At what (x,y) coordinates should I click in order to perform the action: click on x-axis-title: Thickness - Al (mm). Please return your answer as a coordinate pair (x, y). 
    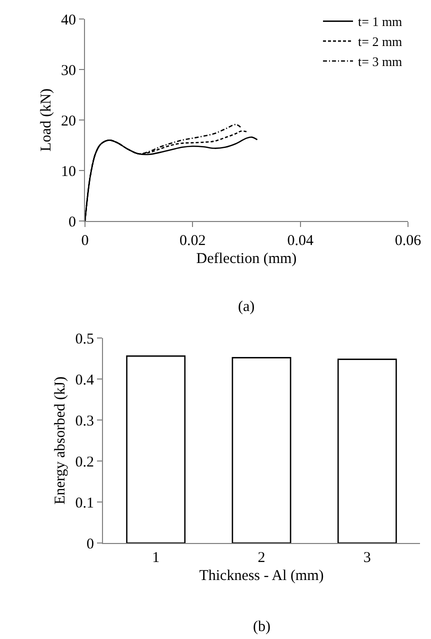
    Looking at the image, I should click on (261, 576).